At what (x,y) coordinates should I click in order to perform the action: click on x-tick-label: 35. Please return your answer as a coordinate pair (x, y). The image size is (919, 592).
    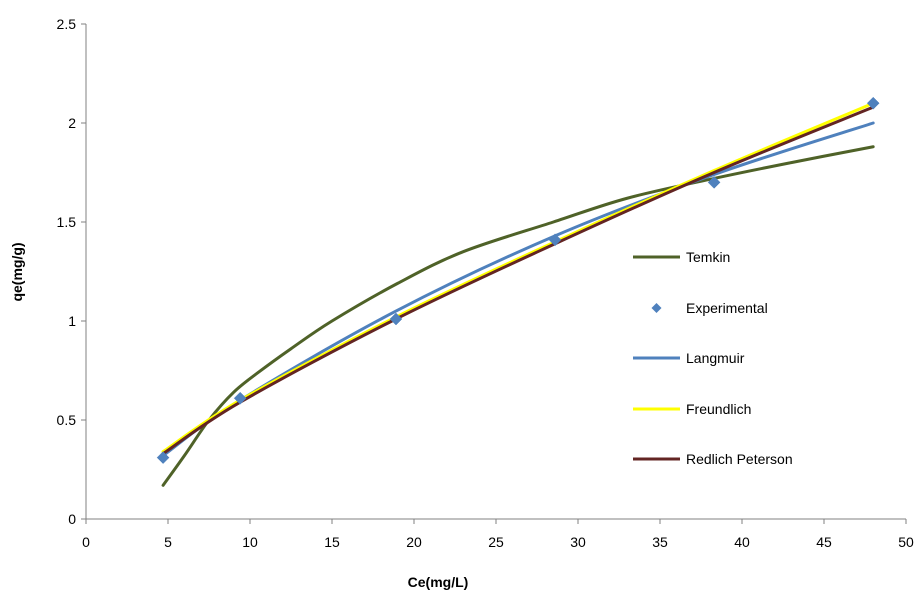
    Looking at the image, I should click on (660, 542).